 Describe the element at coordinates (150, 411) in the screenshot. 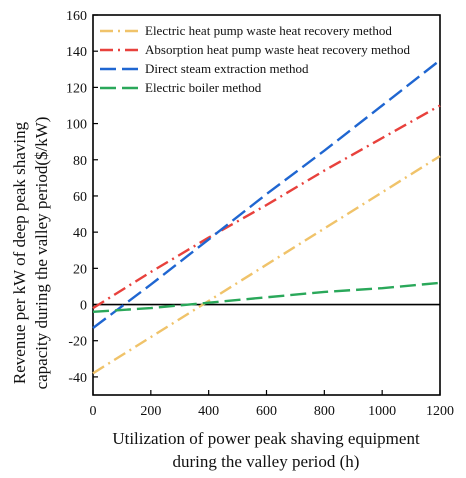

I see `x-tick-label: 200` at that location.